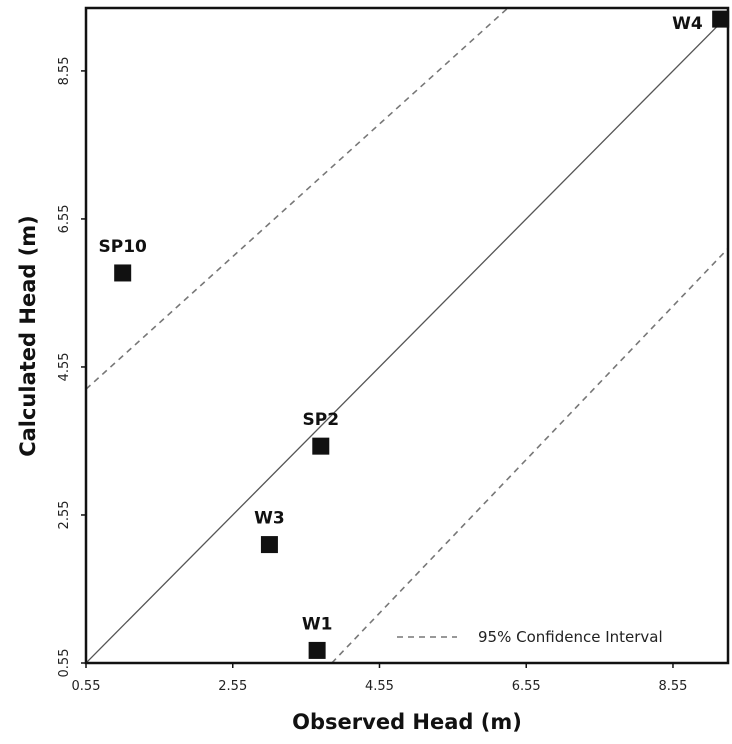  I want to click on point-w4-label: W4, so click(687, 24).